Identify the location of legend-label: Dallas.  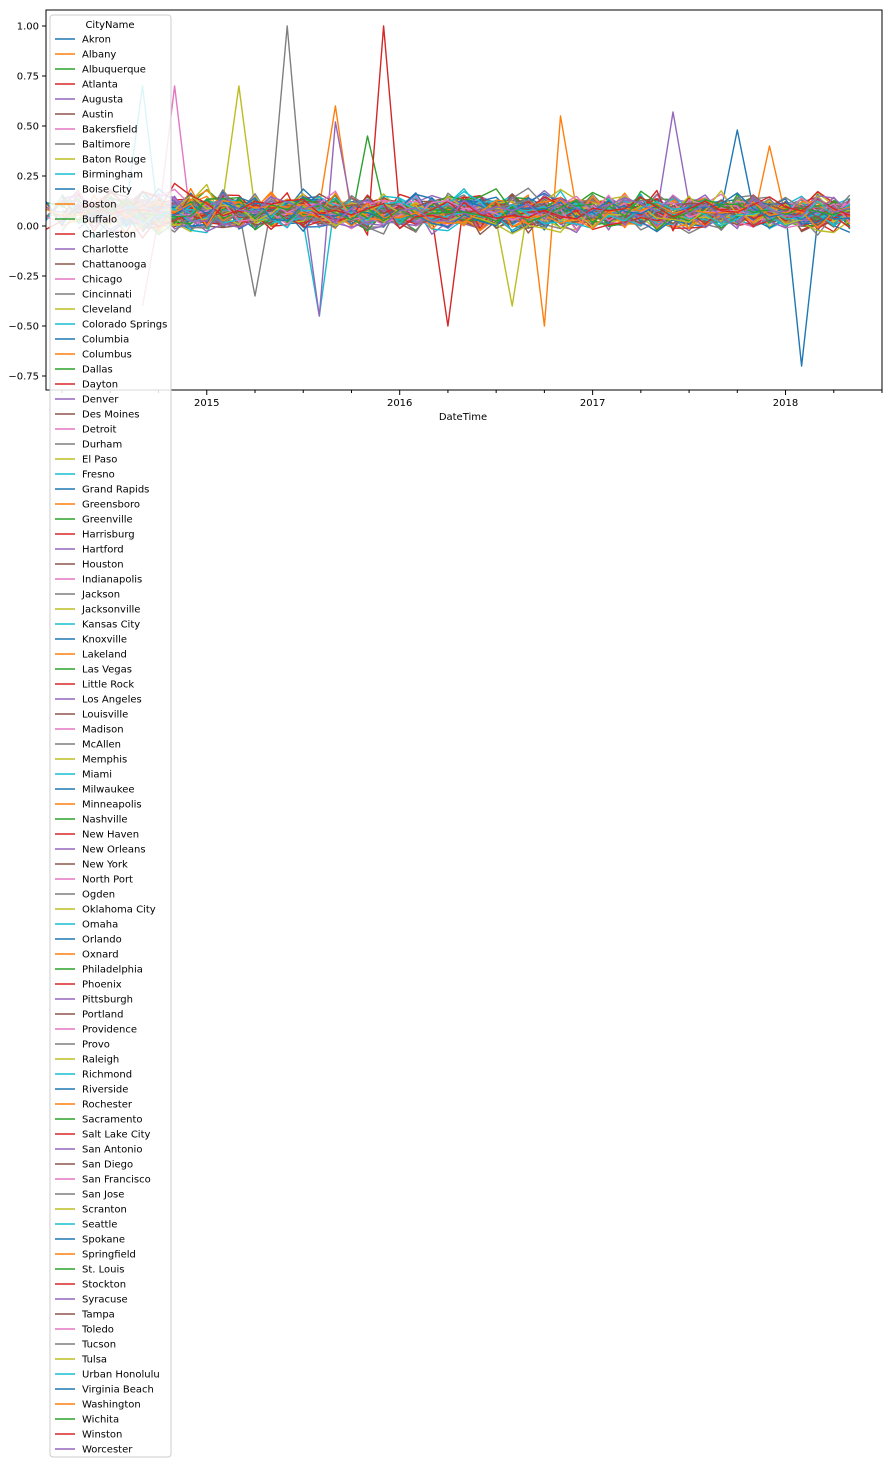
(97, 370).